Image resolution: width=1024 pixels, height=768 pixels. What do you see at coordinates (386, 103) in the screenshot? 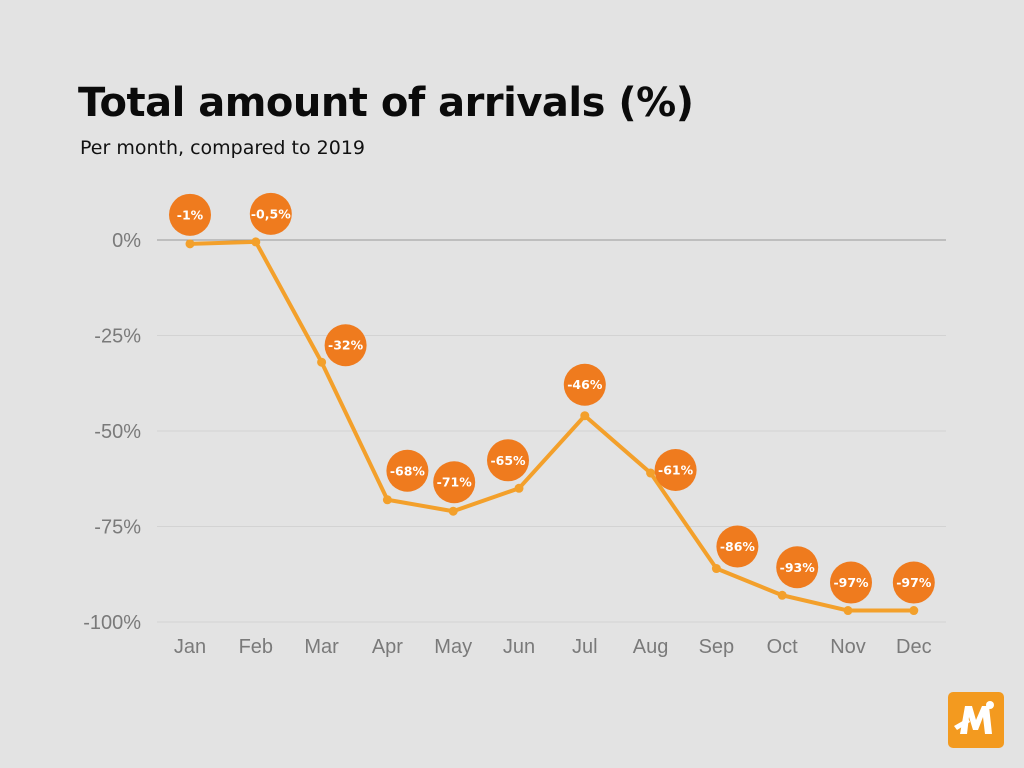
I see `chart-title: Total amount of arrivals (%)` at bounding box center [386, 103].